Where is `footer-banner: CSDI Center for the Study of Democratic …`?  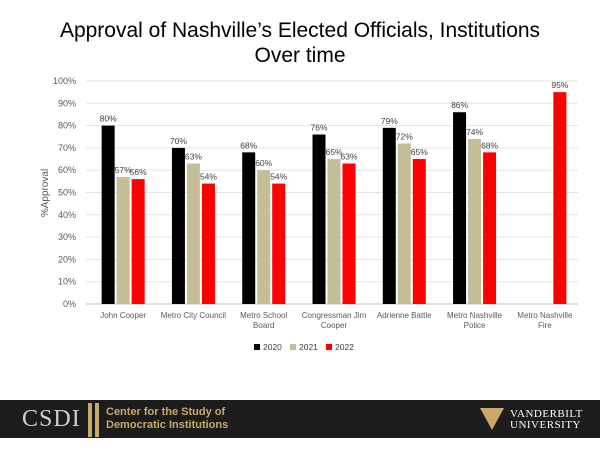
footer-banner: CSDI Center for the Study of Democratic … is located at coordinates (300, 419).